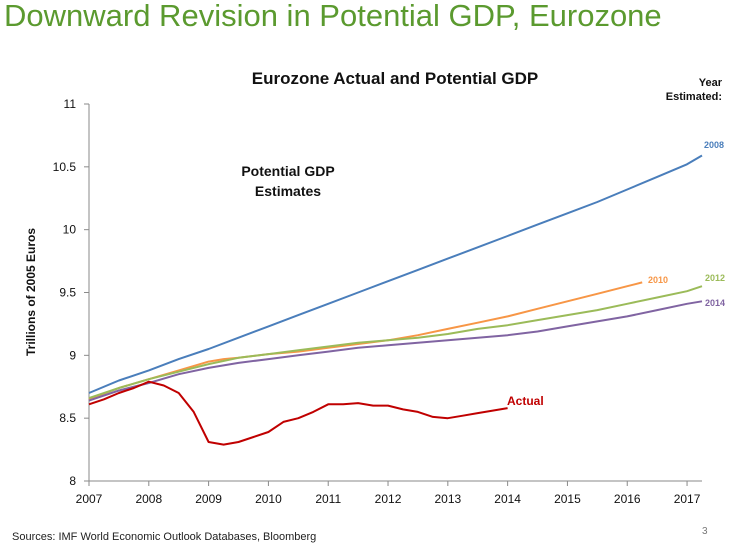  Describe the element at coordinates (616, 274) in the screenshot. I see `series-labels: 2008 2010 2012 2014 Actual` at that location.